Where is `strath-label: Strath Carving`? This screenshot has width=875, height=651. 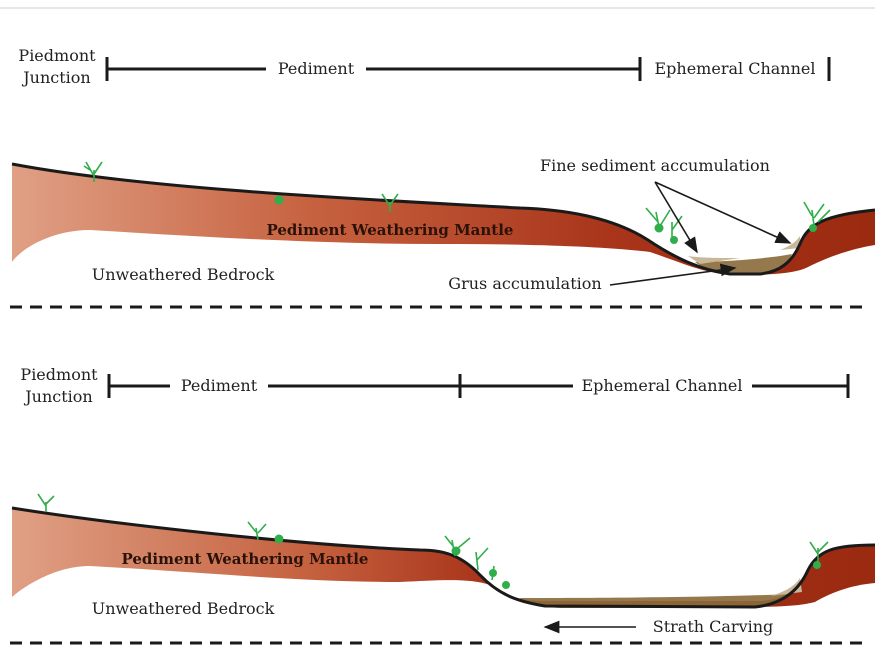 strath-label: Strath Carving is located at coordinates (713, 626).